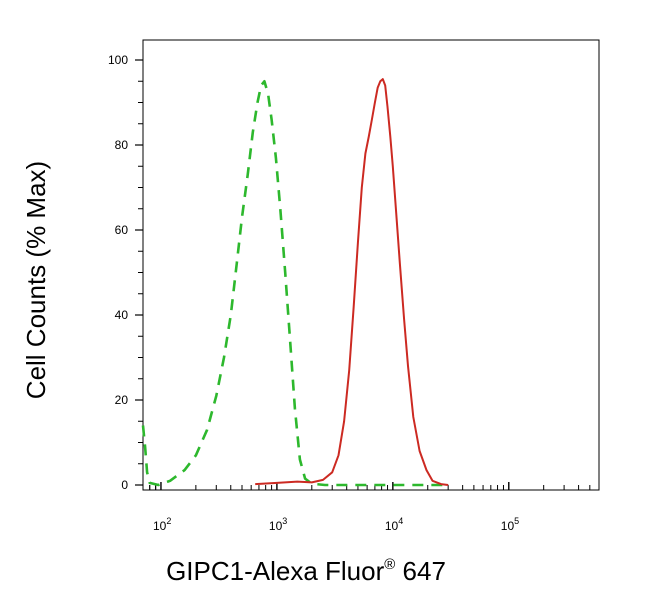 Image resolution: width=650 pixels, height=594 pixels. I want to click on x-tick-label: 10⁵, so click(510, 524).